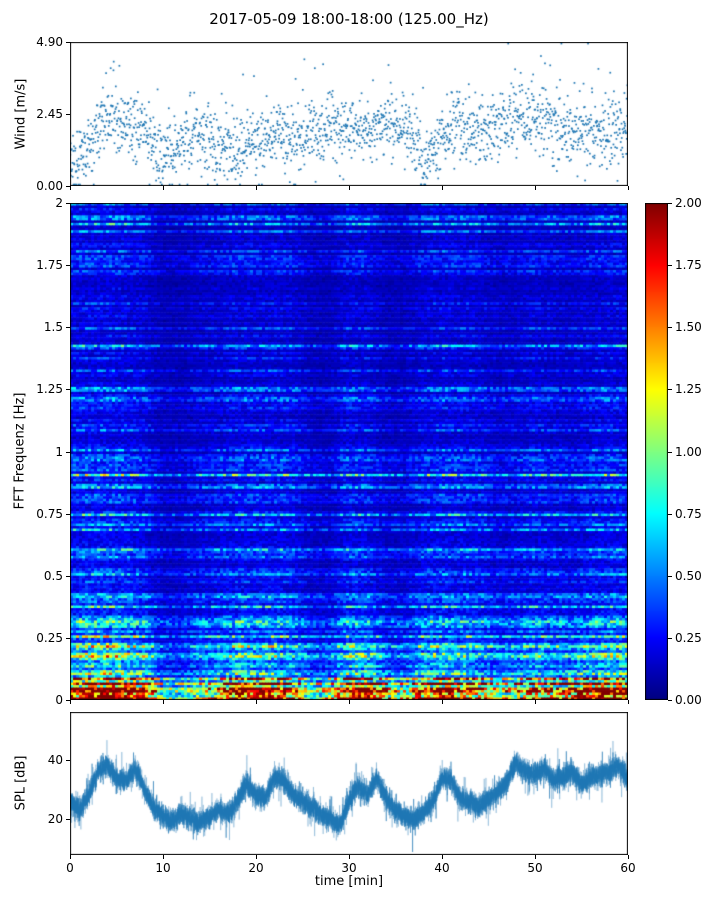 The height and width of the screenshot is (900, 720). I want to click on y-tick-label: 0.25, so click(49, 638).